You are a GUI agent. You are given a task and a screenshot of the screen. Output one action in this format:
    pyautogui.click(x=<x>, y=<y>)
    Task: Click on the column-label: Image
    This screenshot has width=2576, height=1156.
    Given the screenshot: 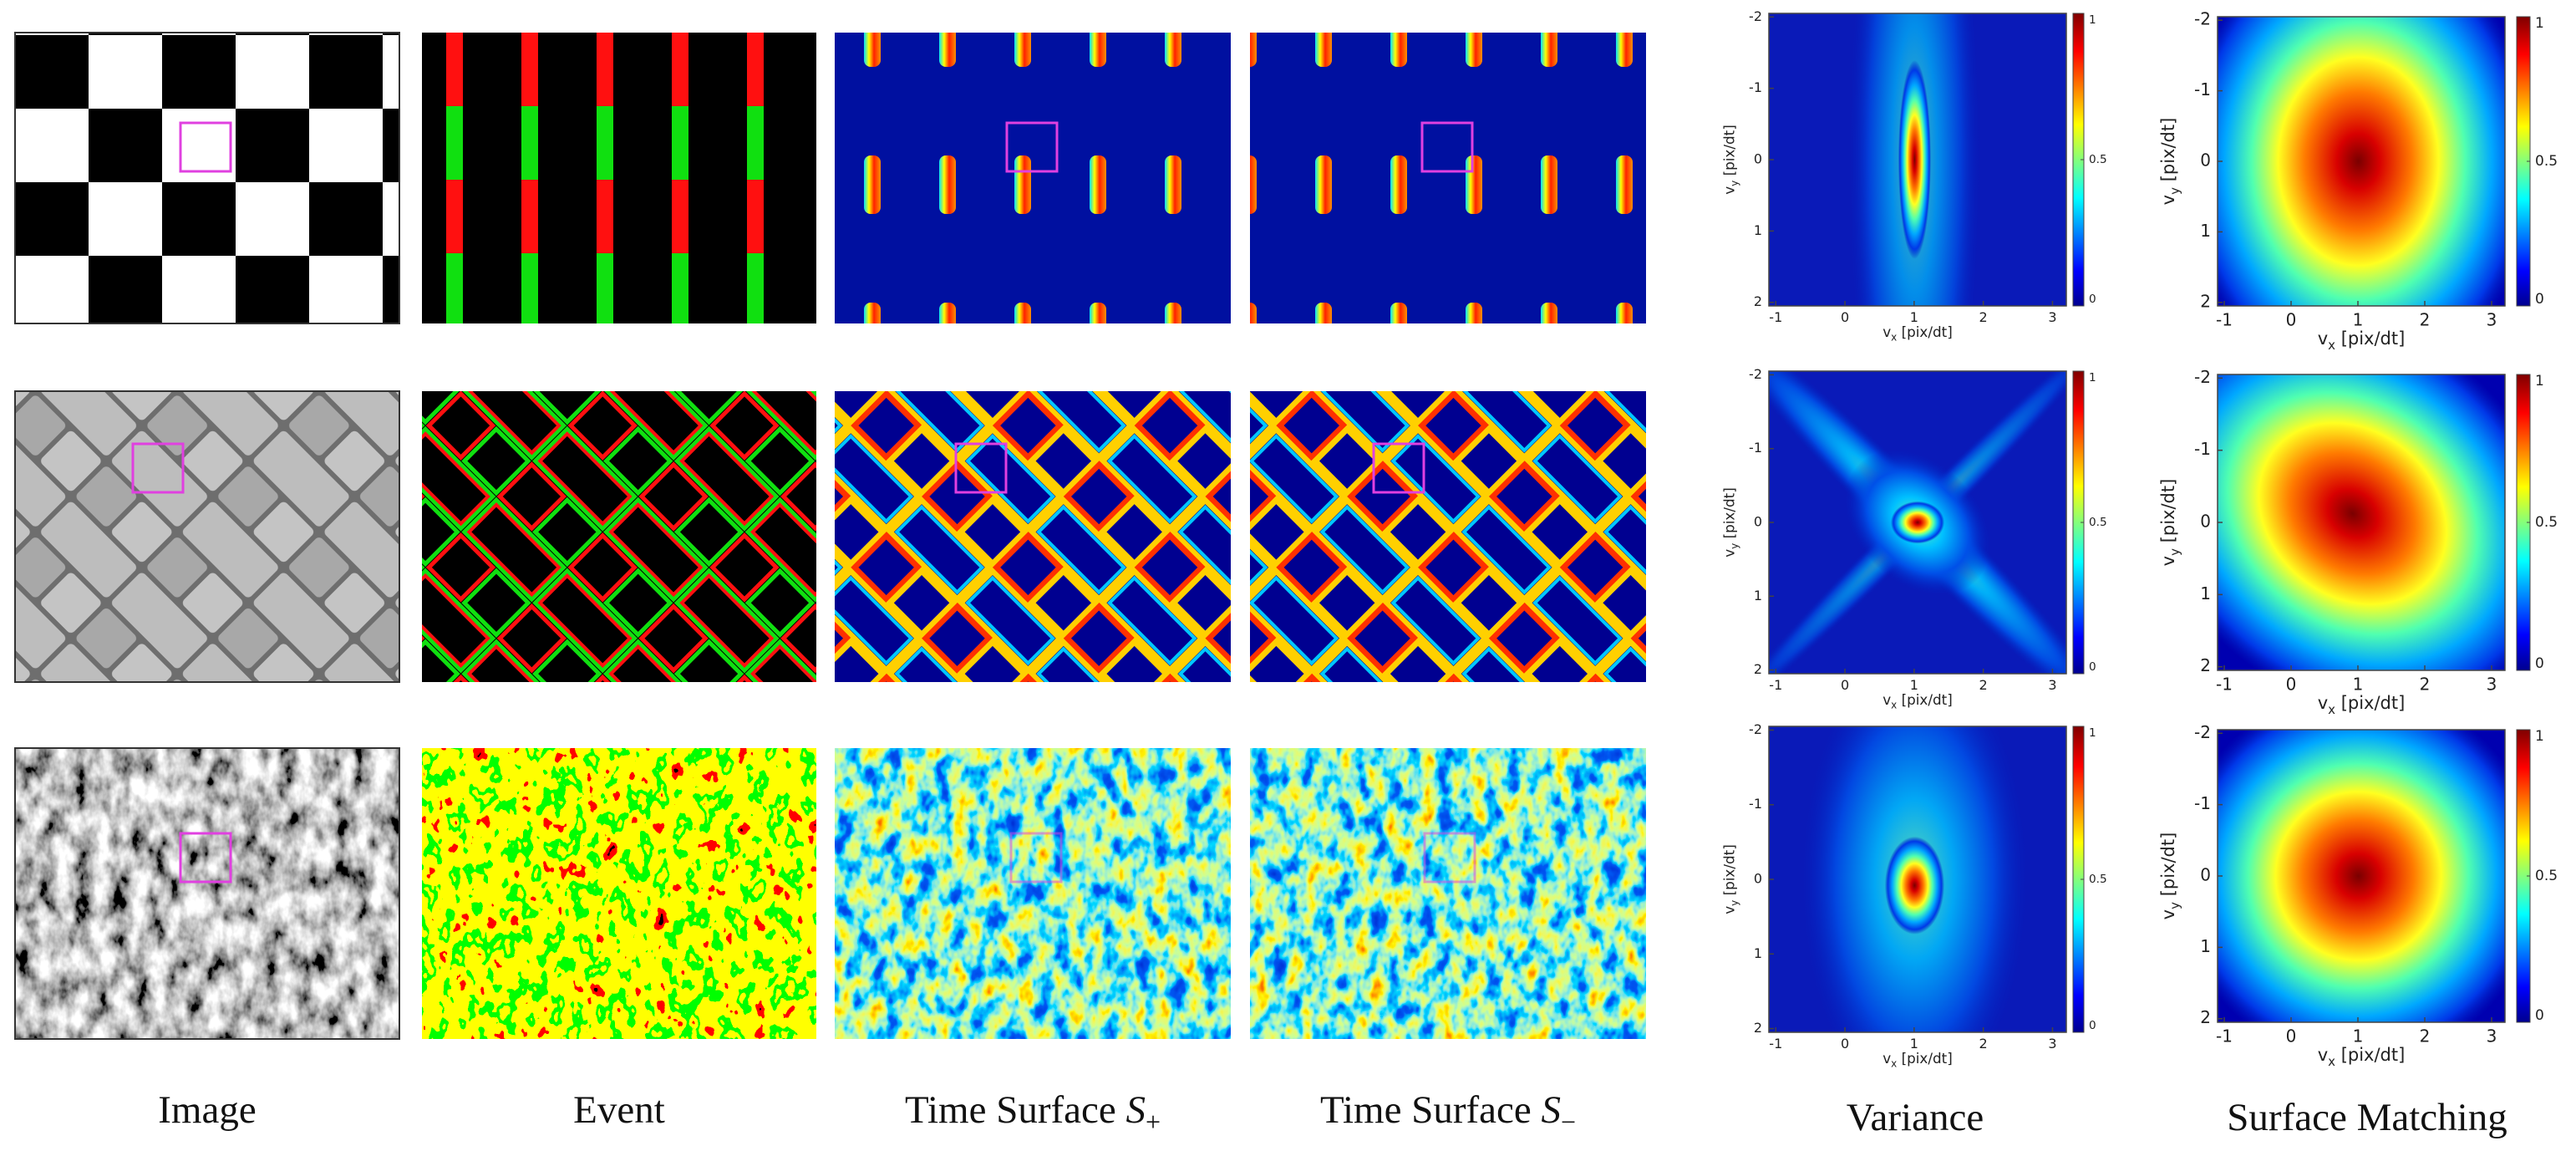 What is the action you would take?
    pyautogui.click(x=207, y=1110)
    